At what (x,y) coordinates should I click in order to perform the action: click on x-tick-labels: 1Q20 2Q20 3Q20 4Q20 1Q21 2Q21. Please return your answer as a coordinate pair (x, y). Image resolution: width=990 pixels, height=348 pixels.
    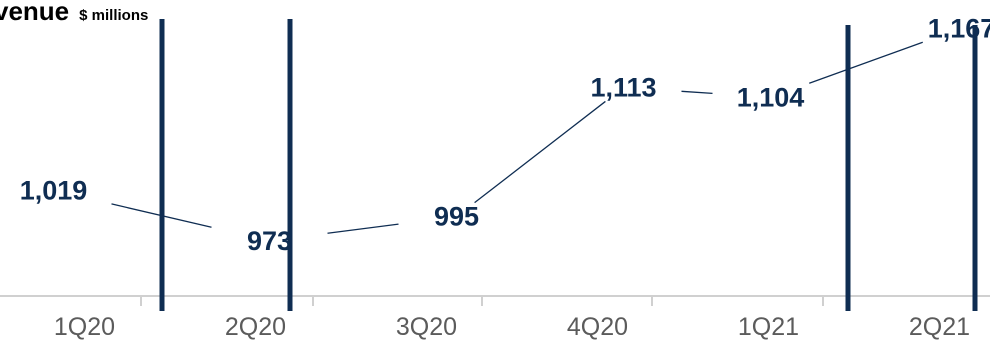
    Looking at the image, I should click on (512, 327).